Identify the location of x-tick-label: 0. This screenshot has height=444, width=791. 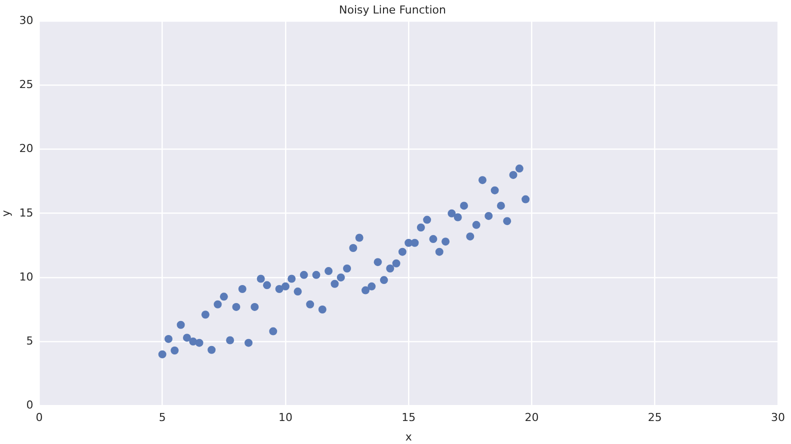
(39, 417).